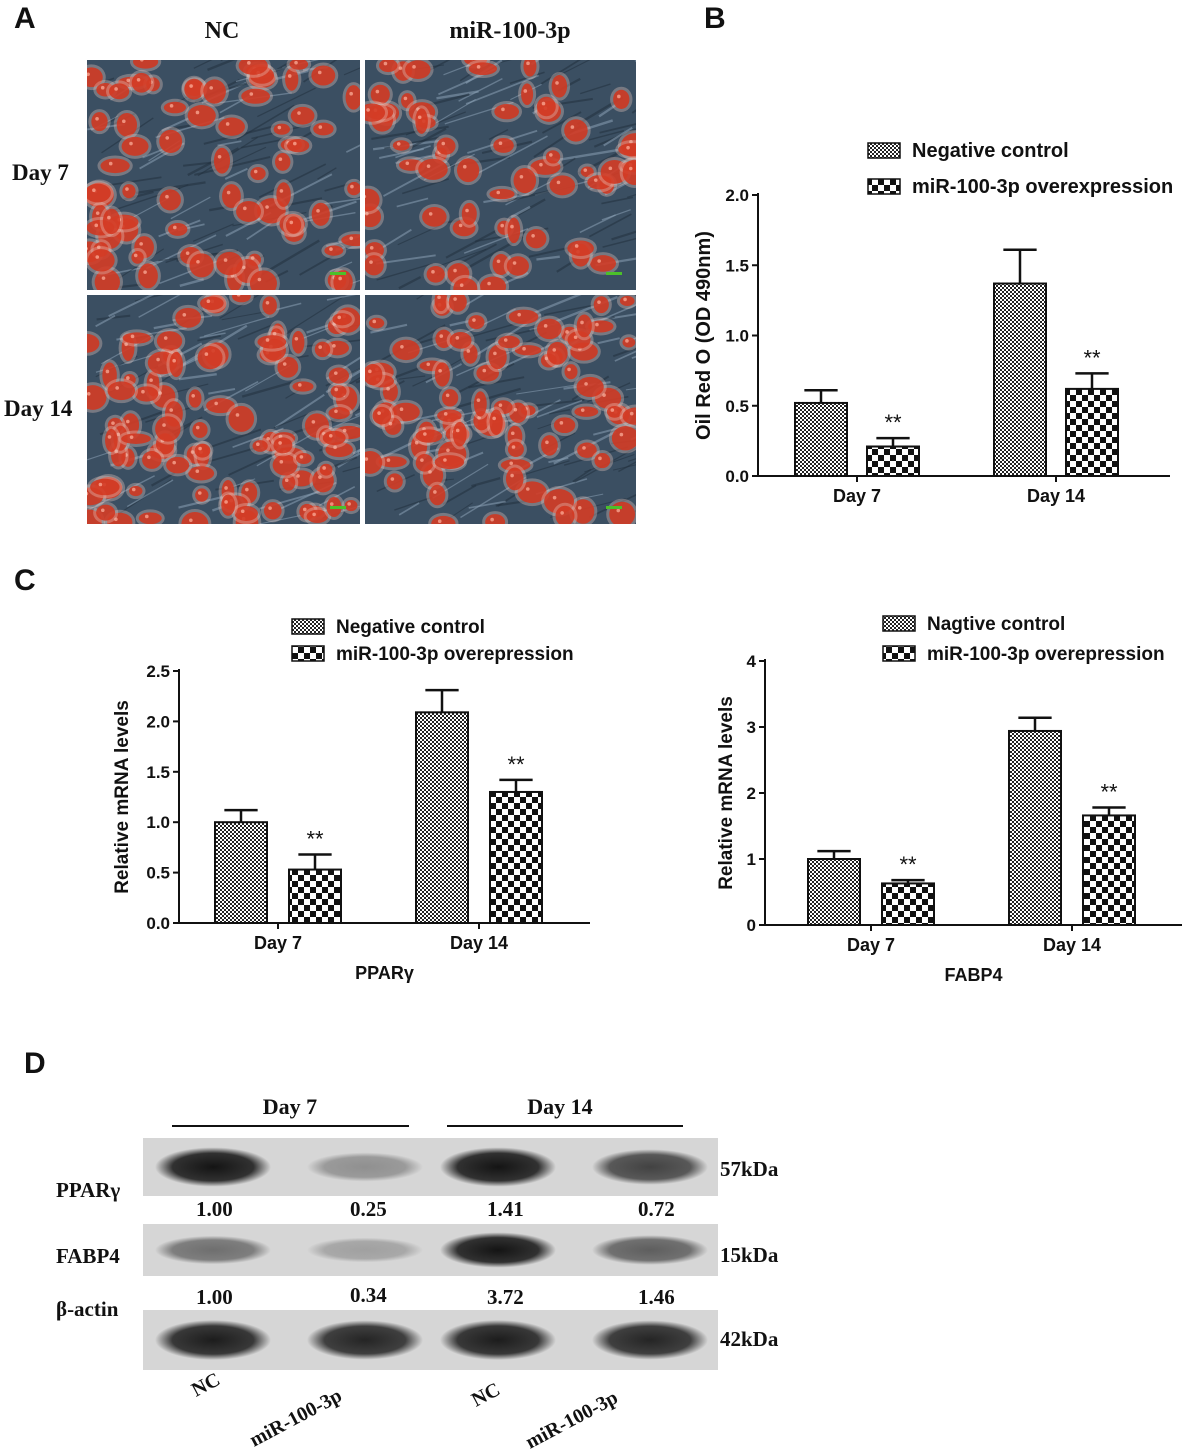 This screenshot has height=1454, width=1200. What do you see at coordinates (973, 975) in the screenshot?
I see `x-axis-label: FABP4` at bounding box center [973, 975].